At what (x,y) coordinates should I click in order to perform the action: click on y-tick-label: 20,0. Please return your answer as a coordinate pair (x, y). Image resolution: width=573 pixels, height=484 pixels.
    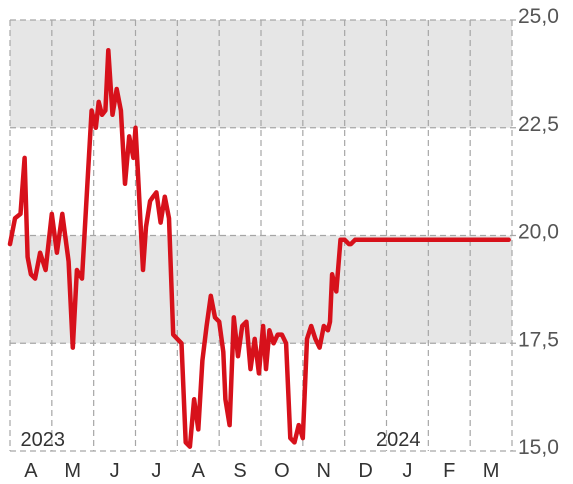
    Looking at the image, I should click on (538, 232).